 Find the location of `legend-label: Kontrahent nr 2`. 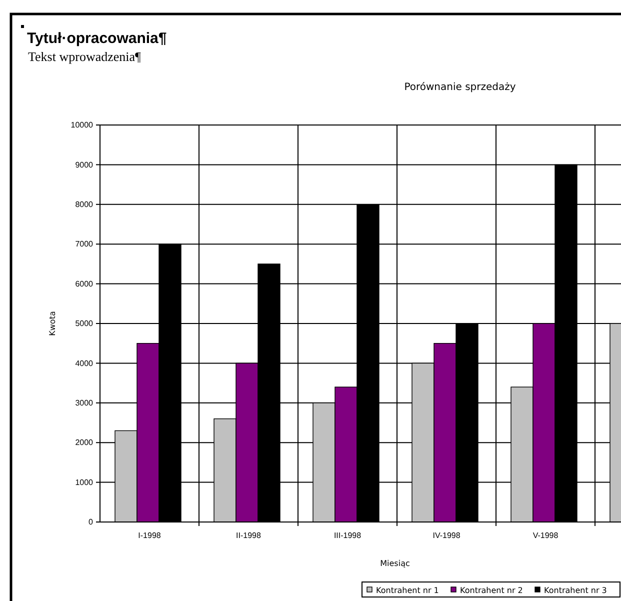

legend-label: Kontrahent nr 2 is located at coordinates (491, 590).